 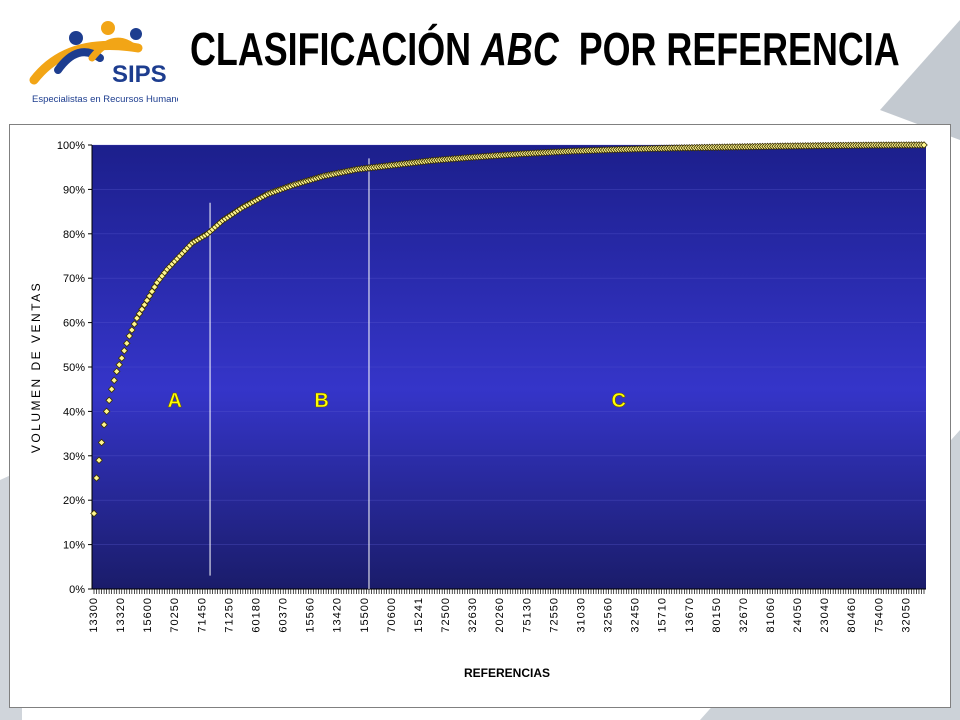 I want to click on zone-label-a: A, so click(x=174, y=401).